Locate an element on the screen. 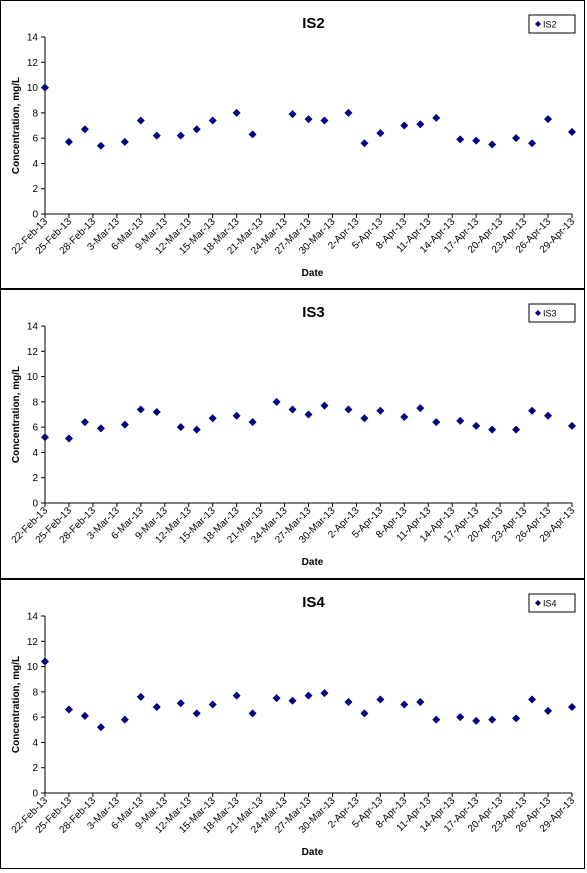 This screenshot has height=873, width=587. legend-label: IS4 is located at coordinates (550, 604).